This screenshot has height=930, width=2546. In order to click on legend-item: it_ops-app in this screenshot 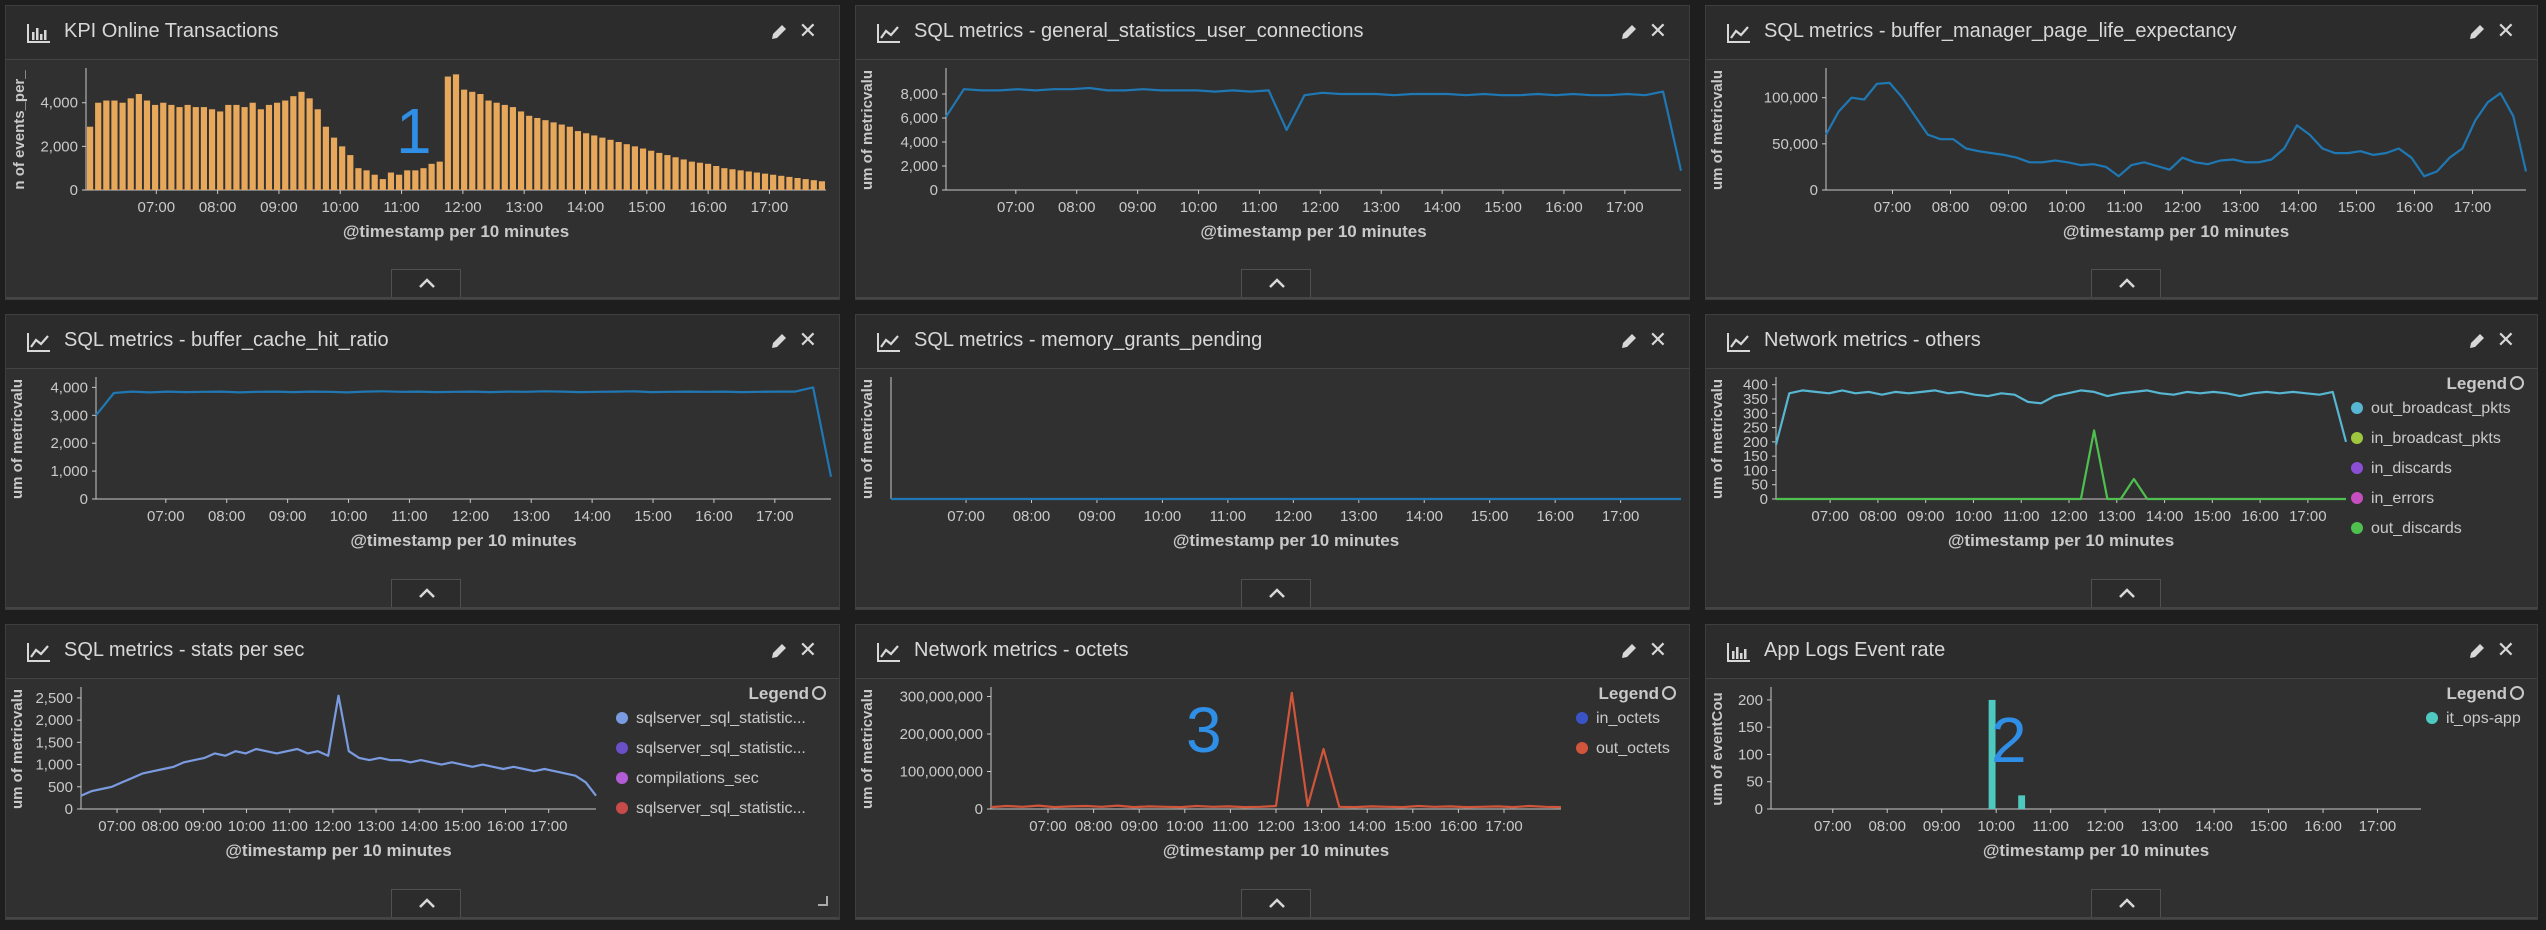, I will do `click(2483, 718)`.